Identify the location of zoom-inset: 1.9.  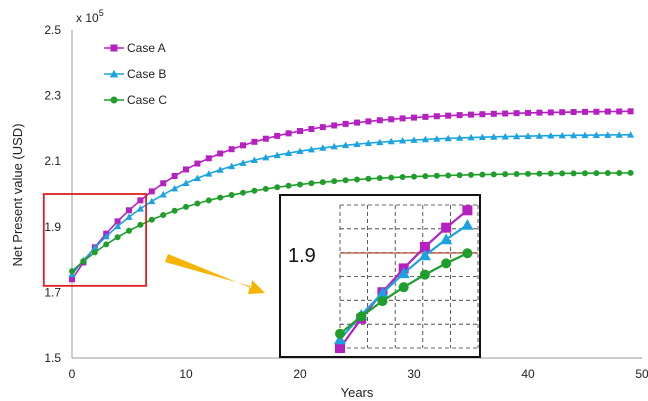
(380, 276).